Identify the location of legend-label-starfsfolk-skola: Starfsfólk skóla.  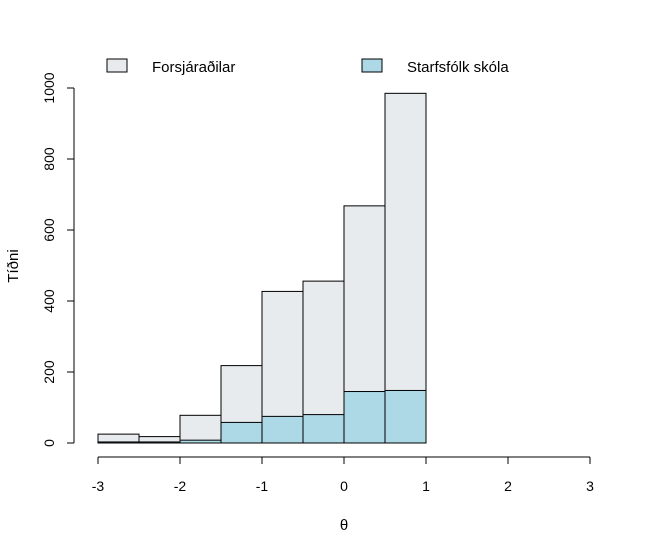
(458, 67).